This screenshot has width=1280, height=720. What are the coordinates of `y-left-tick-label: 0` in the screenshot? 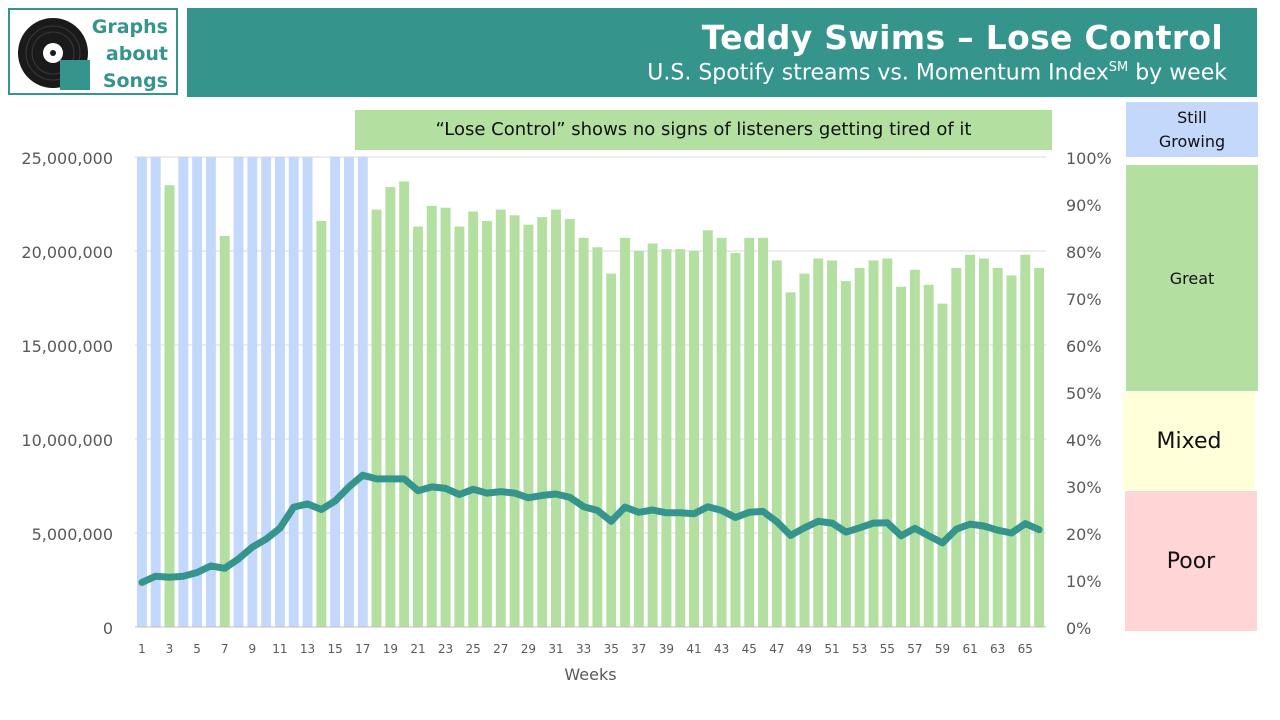 It's located at (108, 628).